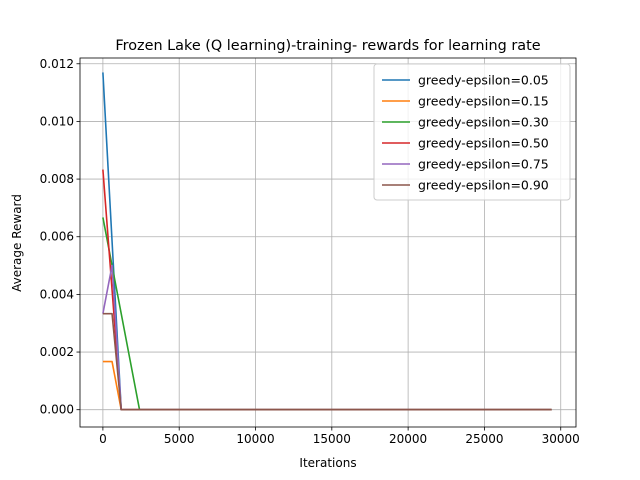  I want to click on legend-label: greedy-epsilon=0.15, so click(483, 101).